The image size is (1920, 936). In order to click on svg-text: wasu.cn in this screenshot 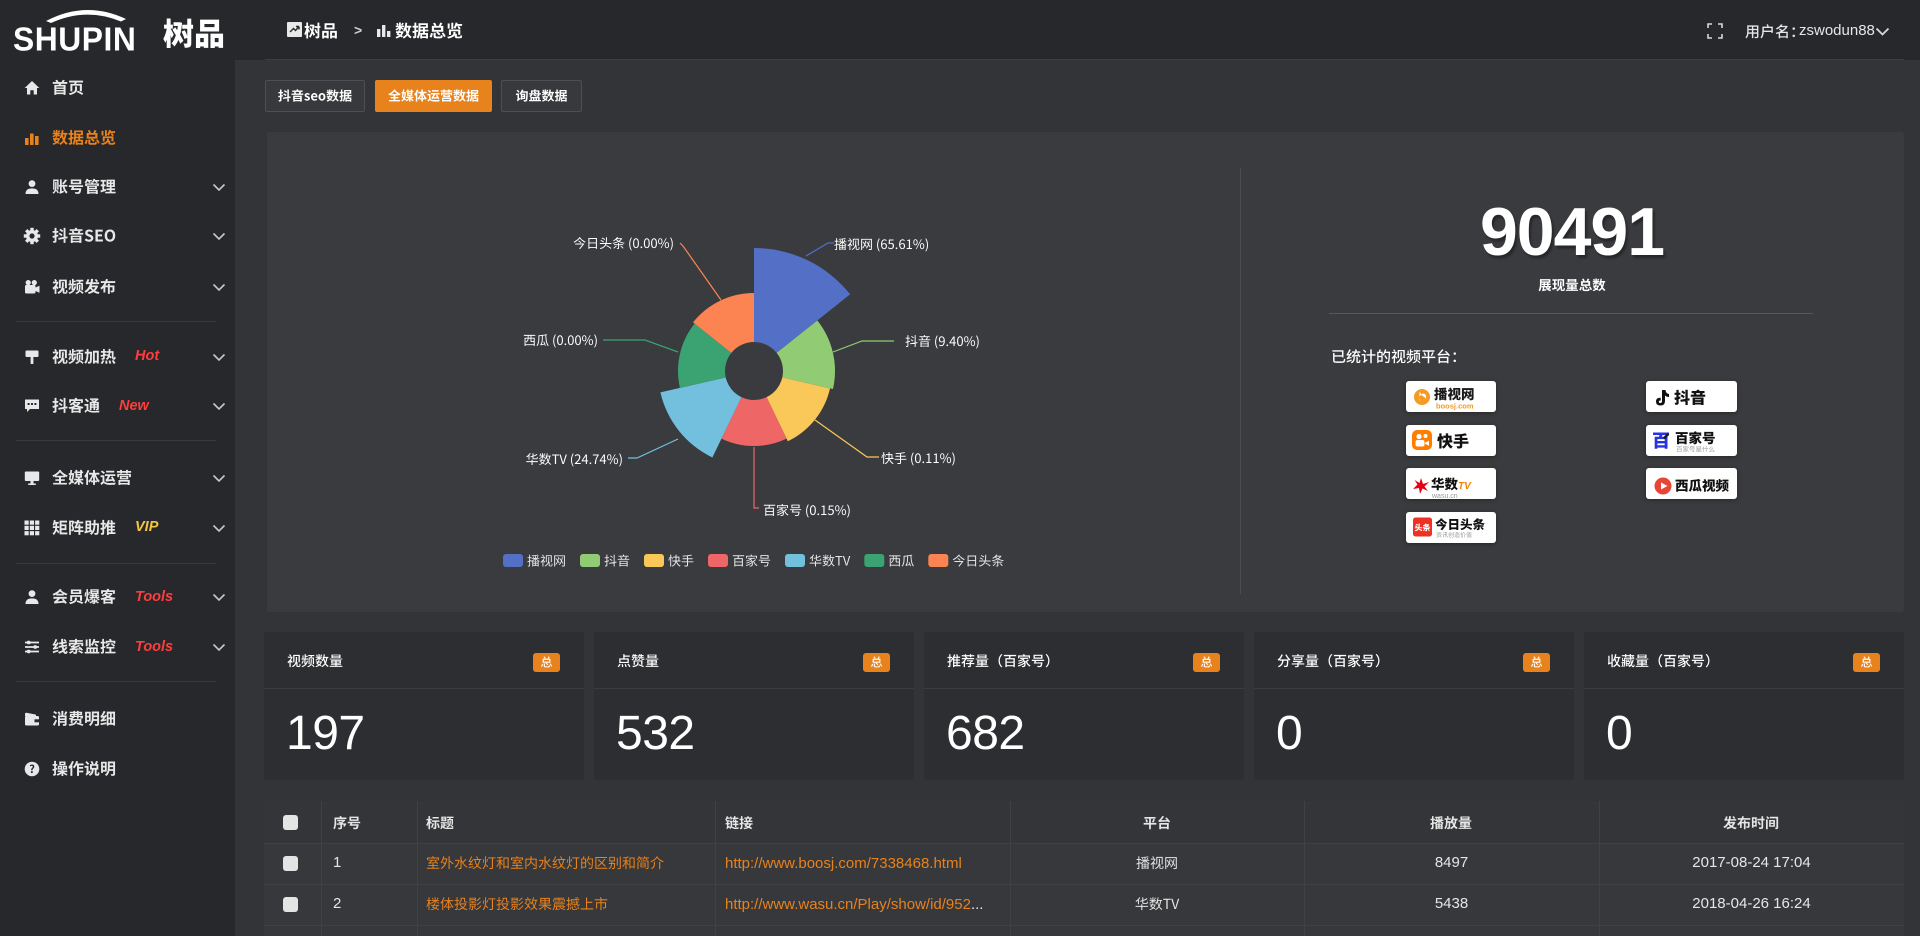, I will do `click(1444, 496)`.